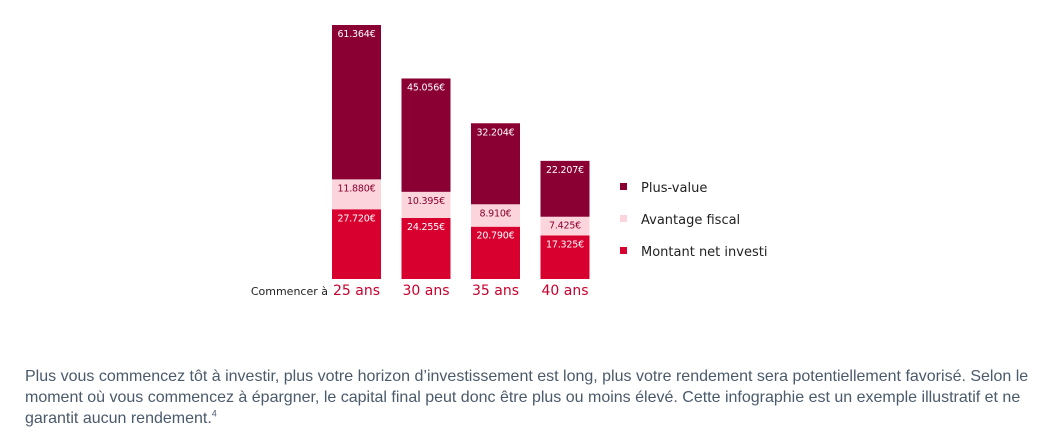 The height and width of the screenshot is (436, 1061). I want to click on data-label-montant-net-investi-30-ans: 24.255€, so click(426, 227).